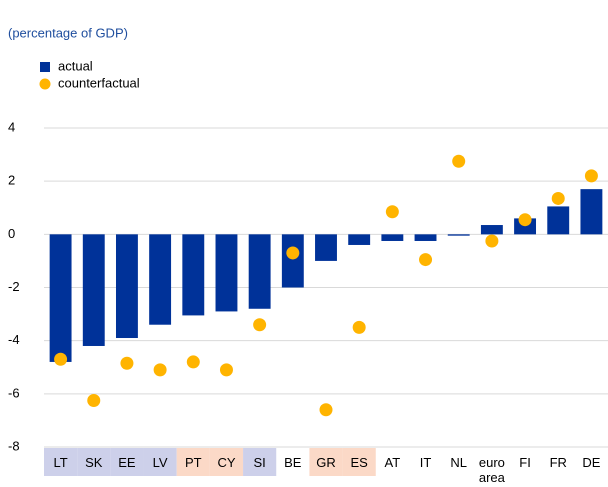 The height and width of the screenshot is (487, 608). Describe the element at coordinates (14, 339) in the screenshot. I see `y-tick-label: -4` at that location.